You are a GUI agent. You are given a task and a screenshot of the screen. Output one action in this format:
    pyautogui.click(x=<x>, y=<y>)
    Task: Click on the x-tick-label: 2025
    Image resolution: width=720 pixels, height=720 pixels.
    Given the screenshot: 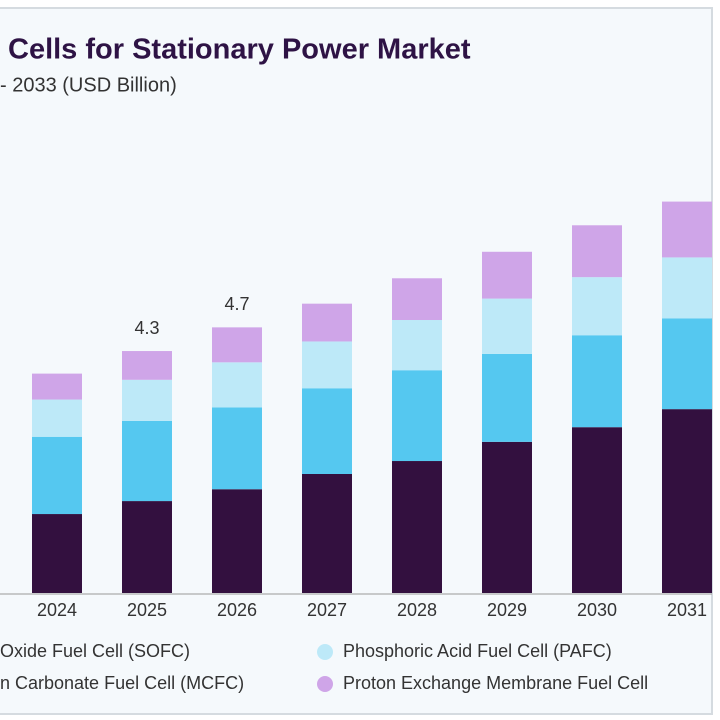 What is the action you would take?
    pyautogui.click(x=147, y=610)
    